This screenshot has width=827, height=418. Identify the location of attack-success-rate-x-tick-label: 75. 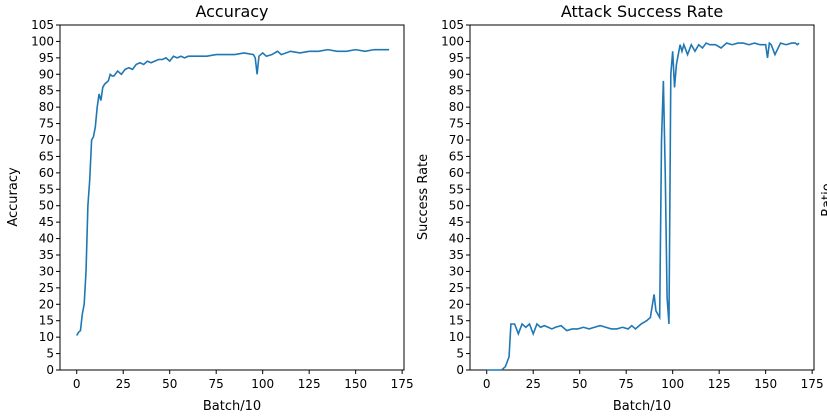
(626, 384).